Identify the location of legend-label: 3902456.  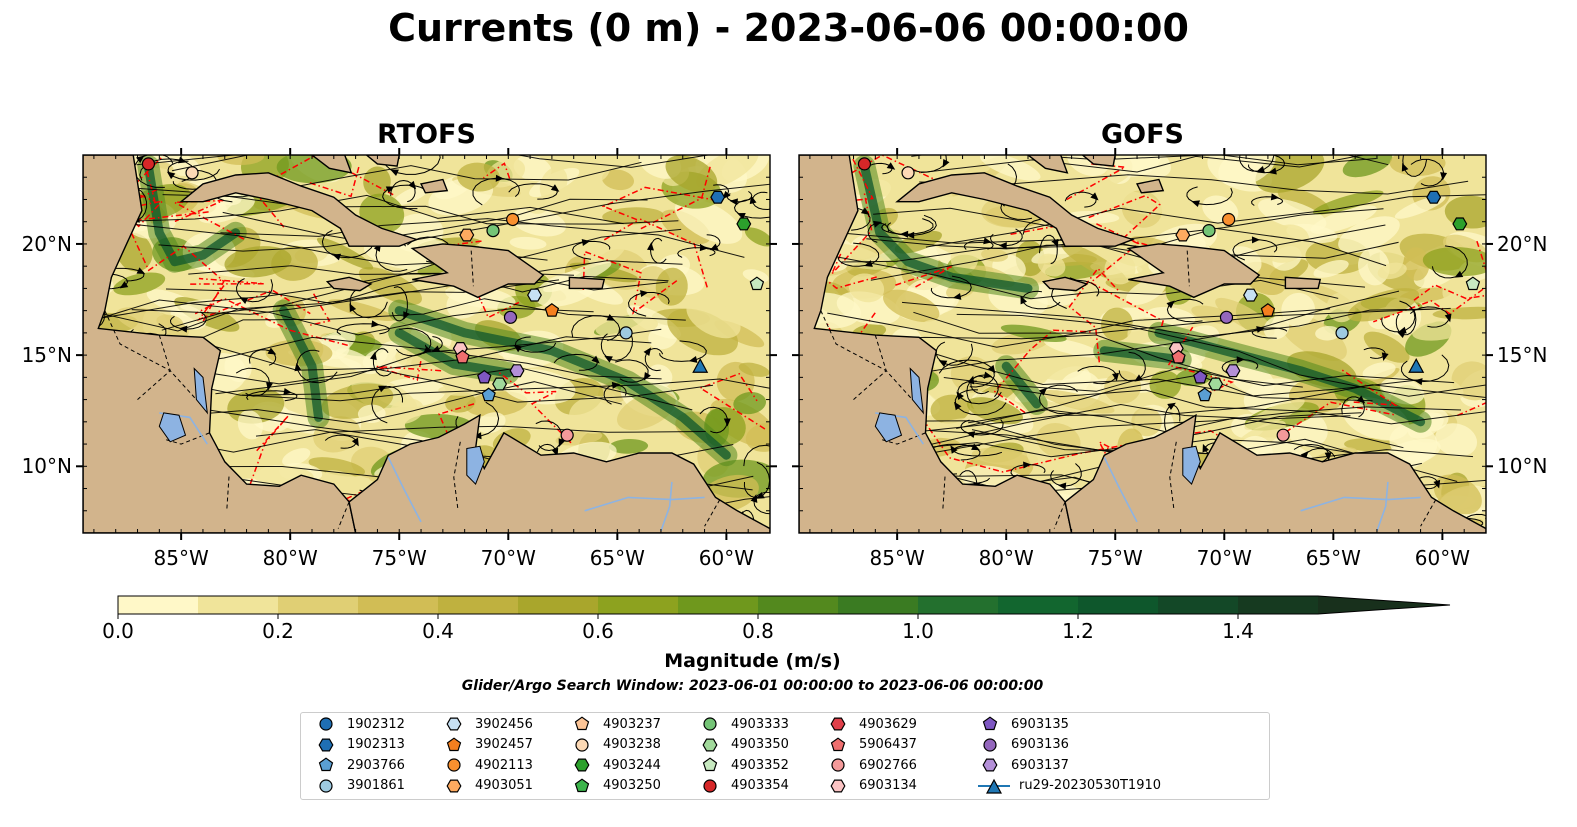
(504, 724).